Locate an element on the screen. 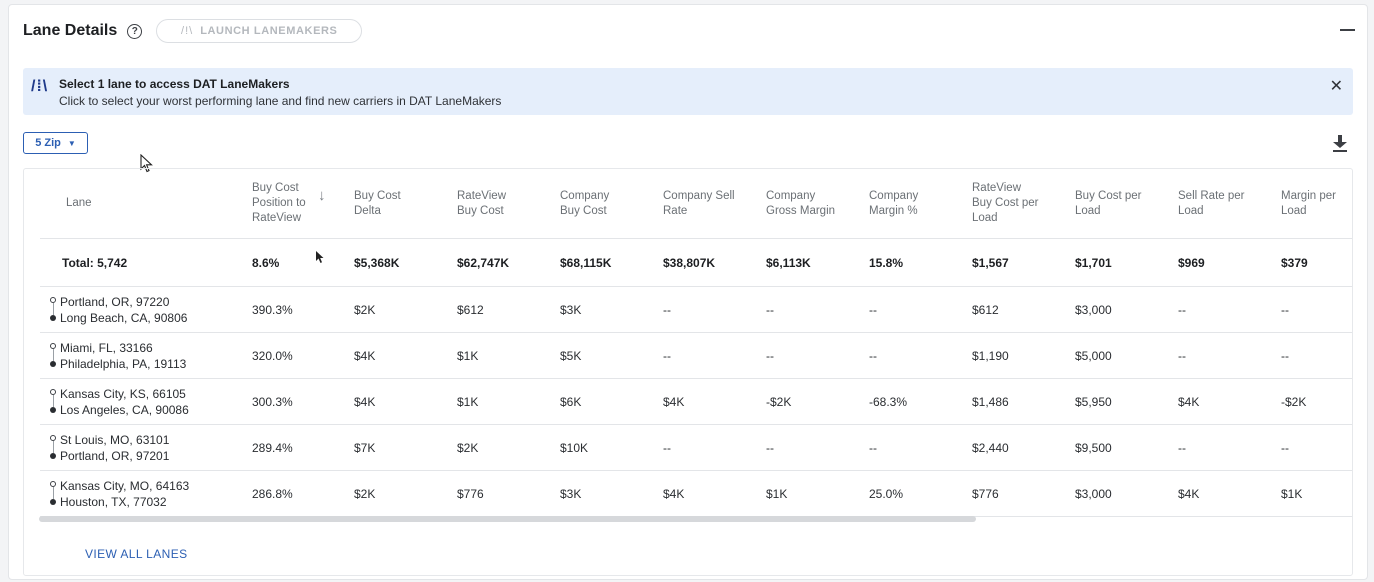 The height and width of the screenshot is (582, 1374). zip-level-dropdown: 5 Zip ▼ is located at coordinates (55, 143).